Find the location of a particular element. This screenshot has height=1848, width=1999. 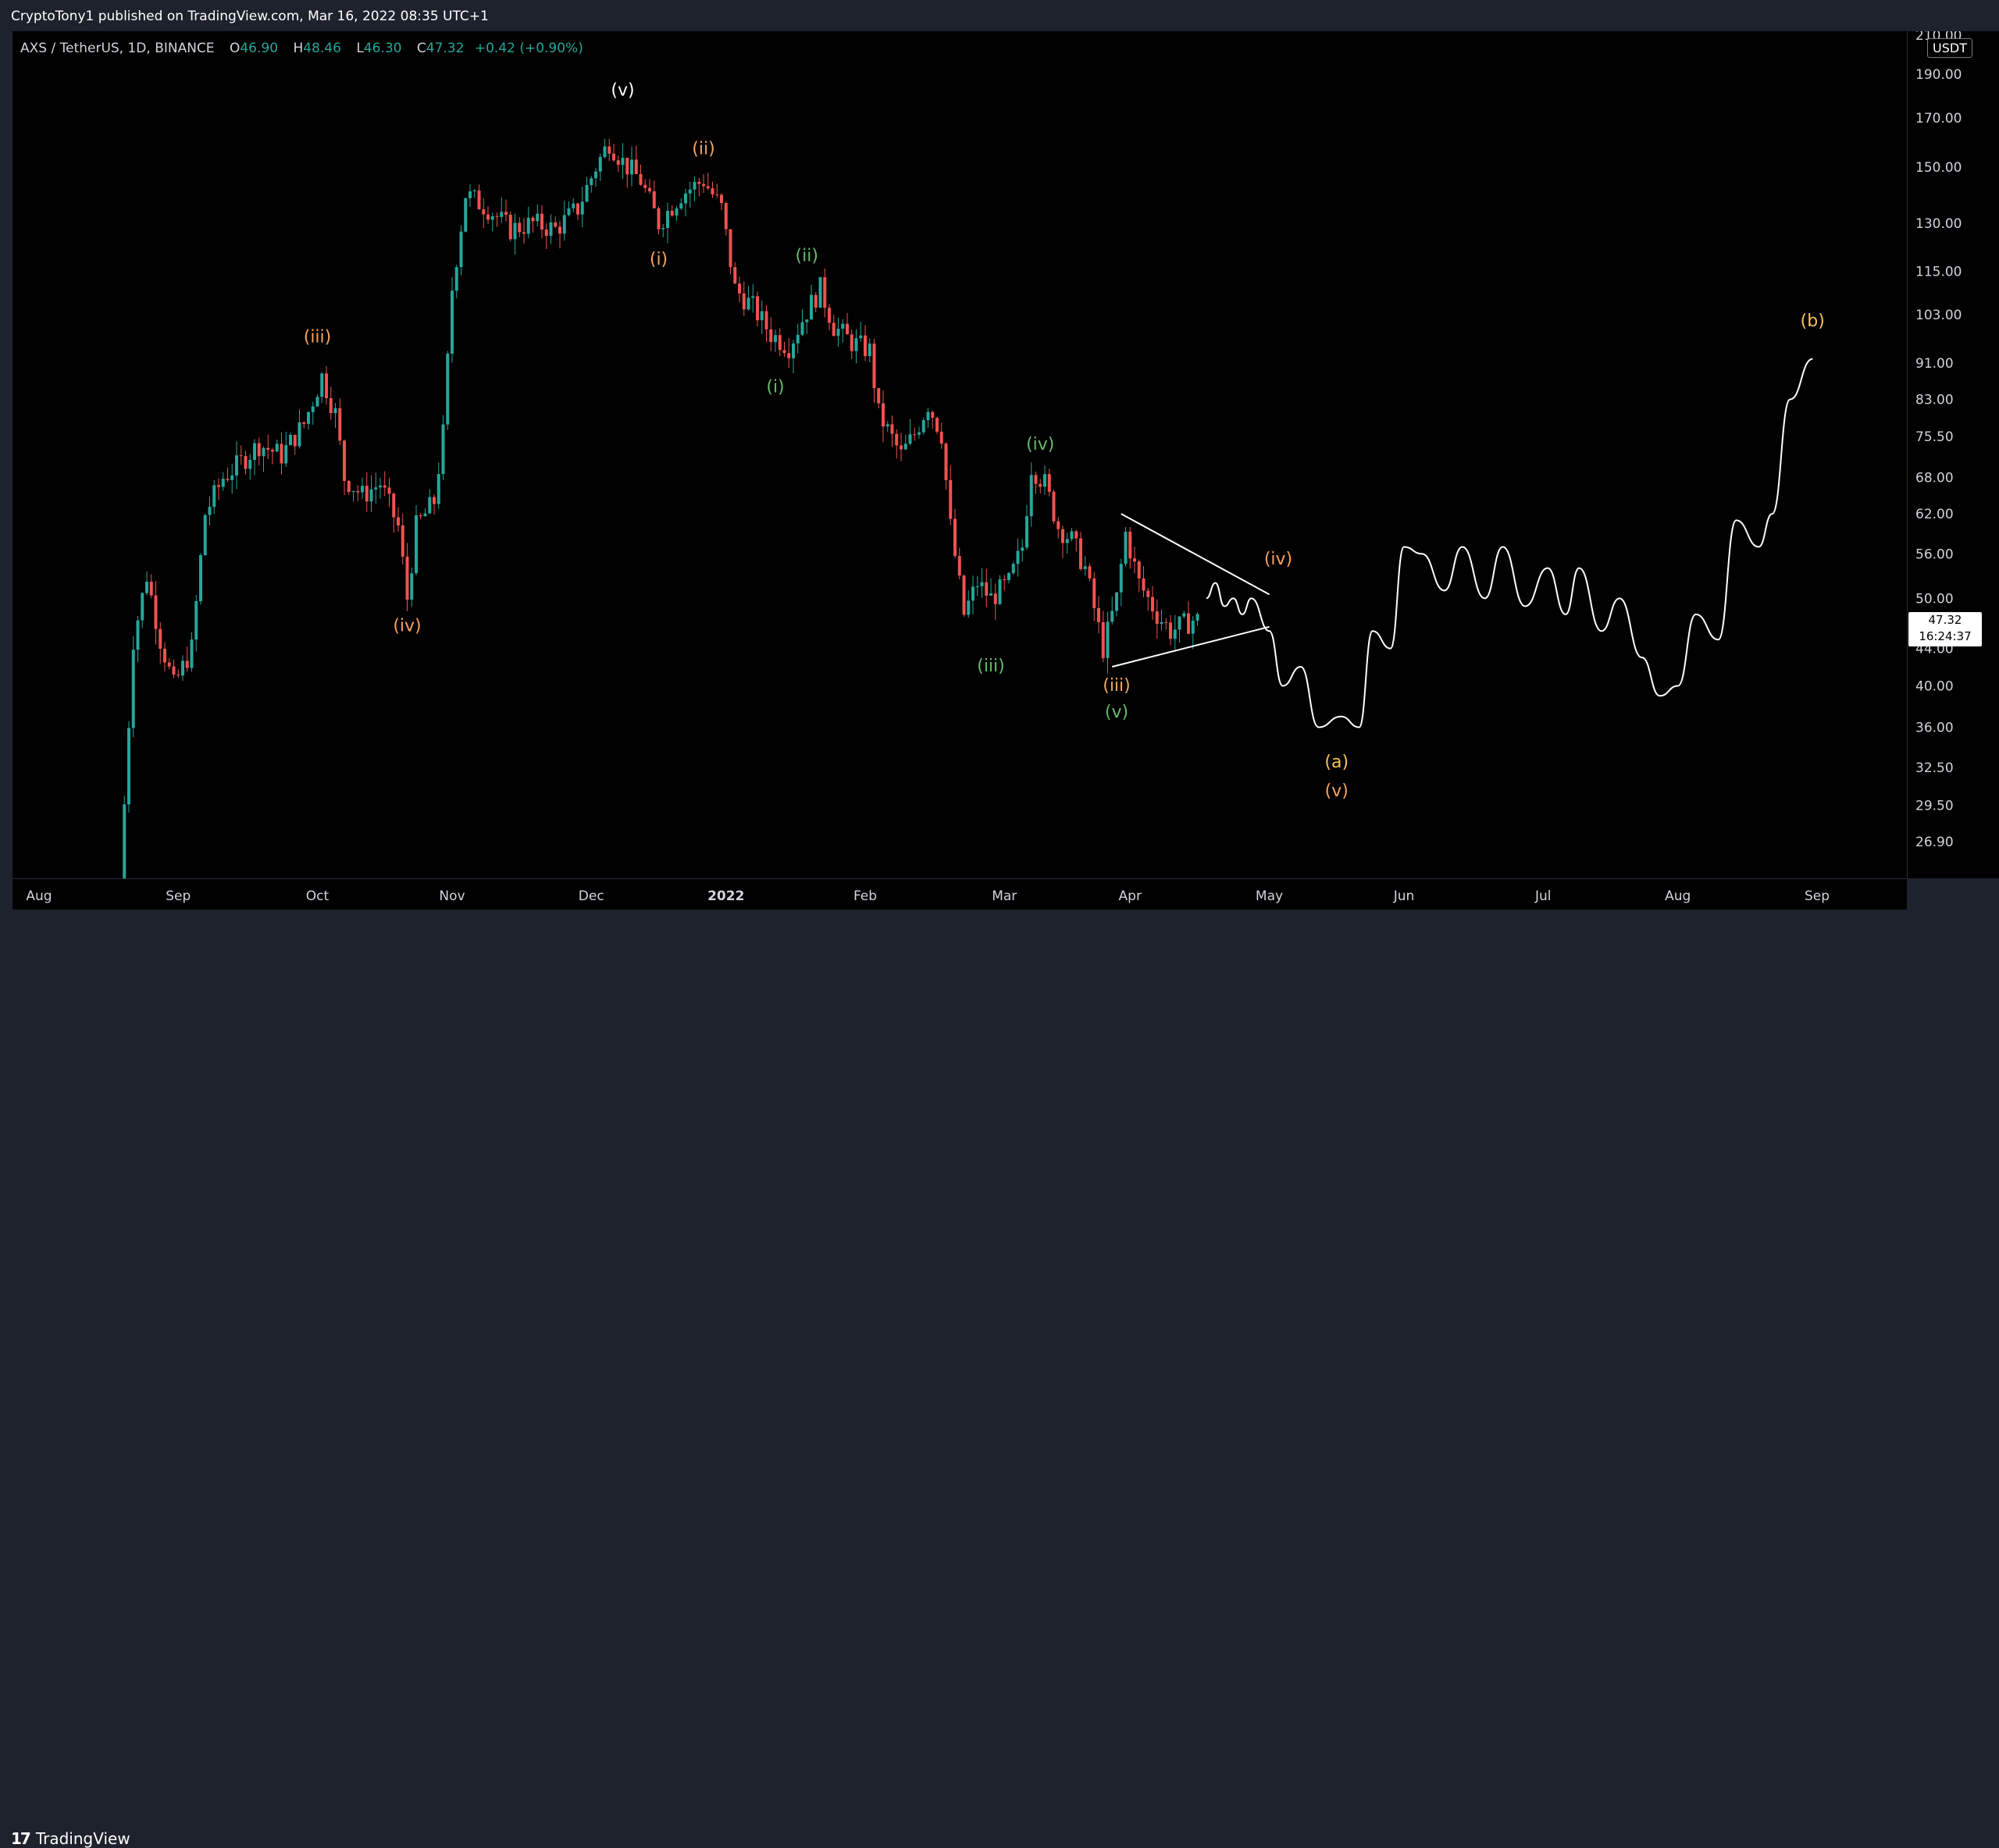

wave-label: (i) is located at coordinates (775, 387).